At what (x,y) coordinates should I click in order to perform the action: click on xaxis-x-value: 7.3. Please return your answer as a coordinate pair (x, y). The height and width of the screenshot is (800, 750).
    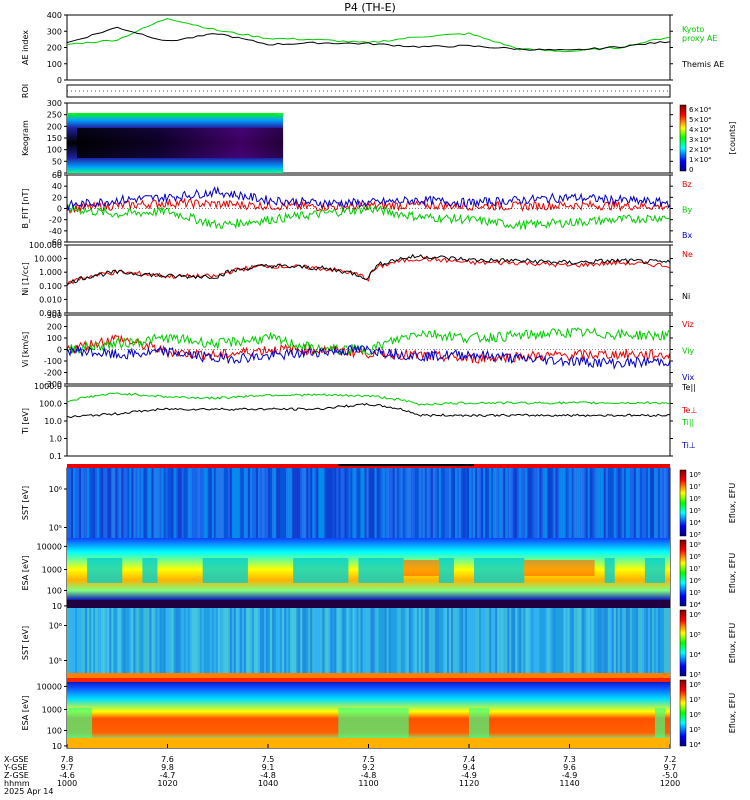
    Looking at the image, I should click on (569, 759).